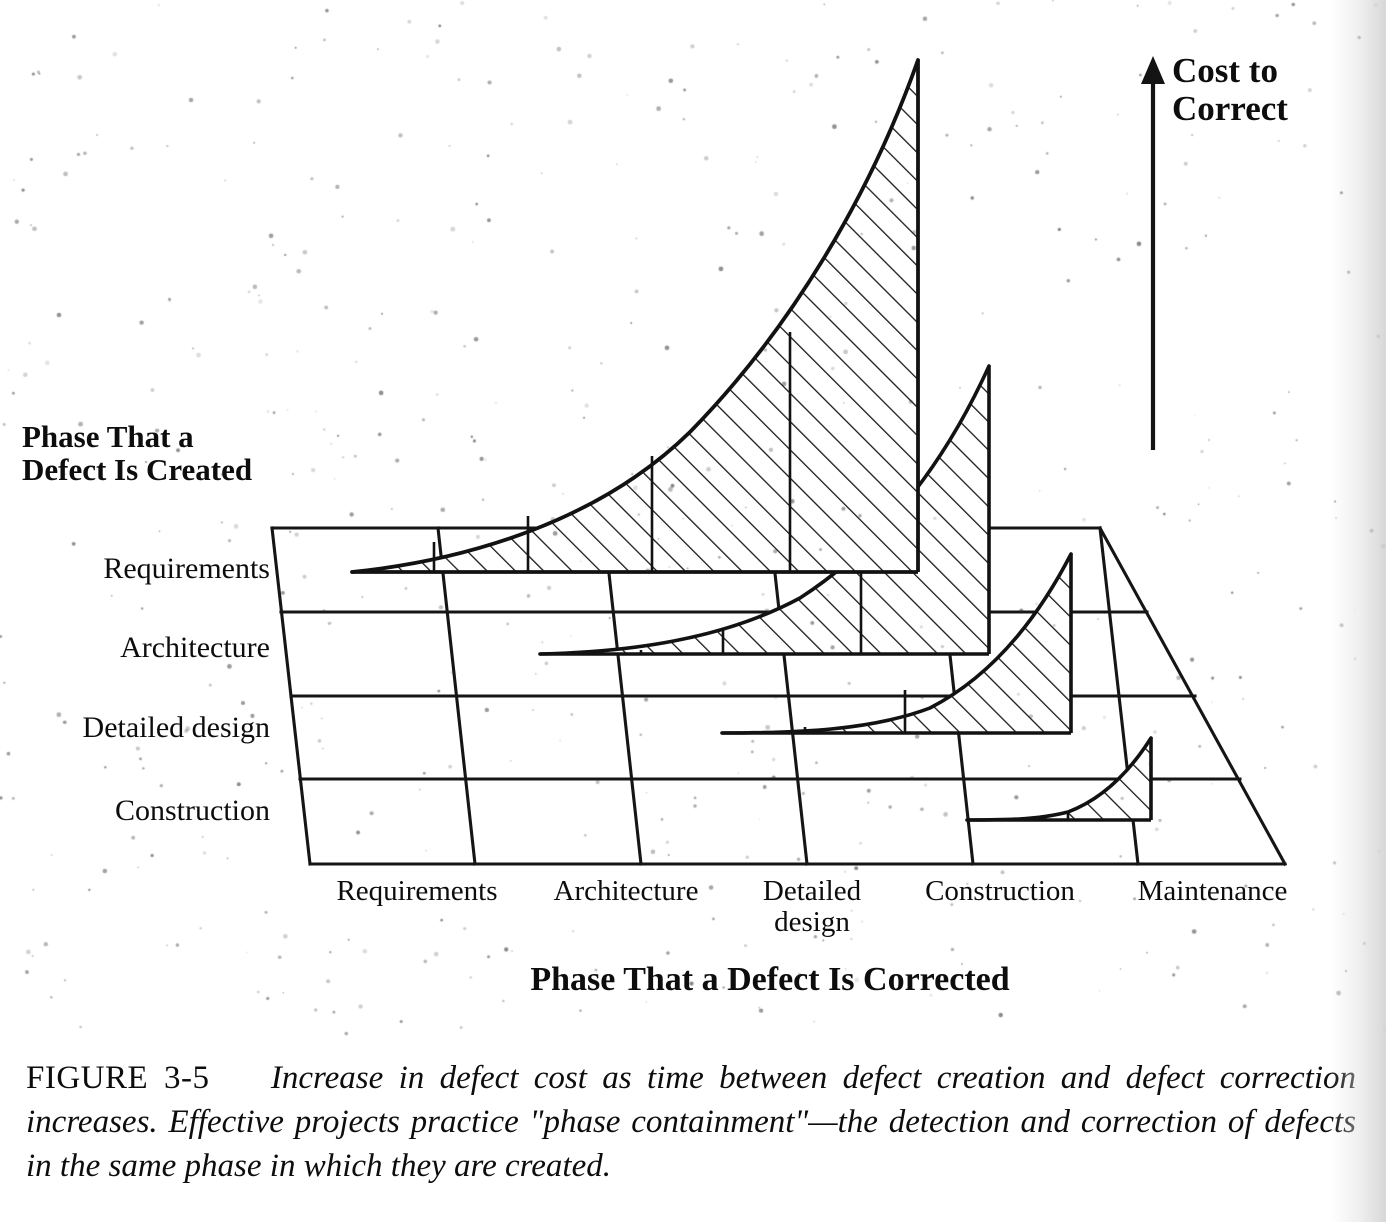 The image size is (1386, 1222). What do you see at coordinates (417, 891) in the screenshot?
I see `x-tick-label-requirements: Requirements` at bounding box center [417, 891].